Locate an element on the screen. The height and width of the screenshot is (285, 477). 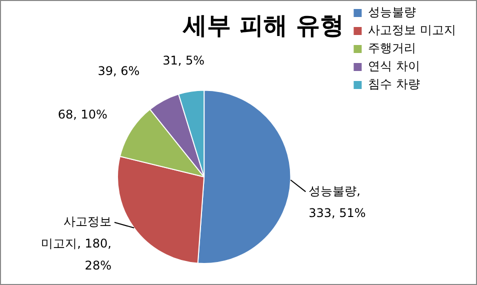
legend-label: 성능불량 is located at coordinates (392, 12).